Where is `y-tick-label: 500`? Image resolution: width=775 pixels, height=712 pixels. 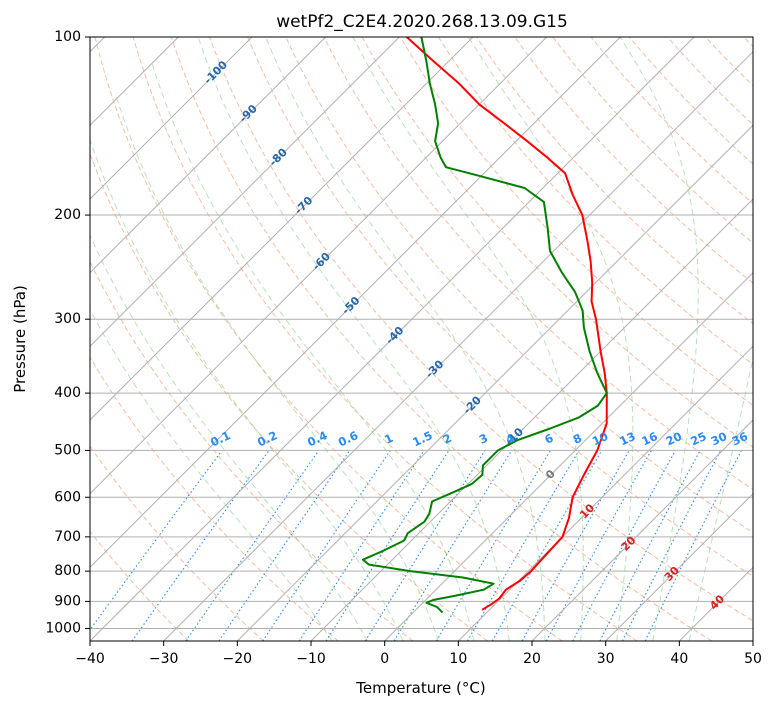
y-tick-label: 500 is located at coordinates (67, 450).